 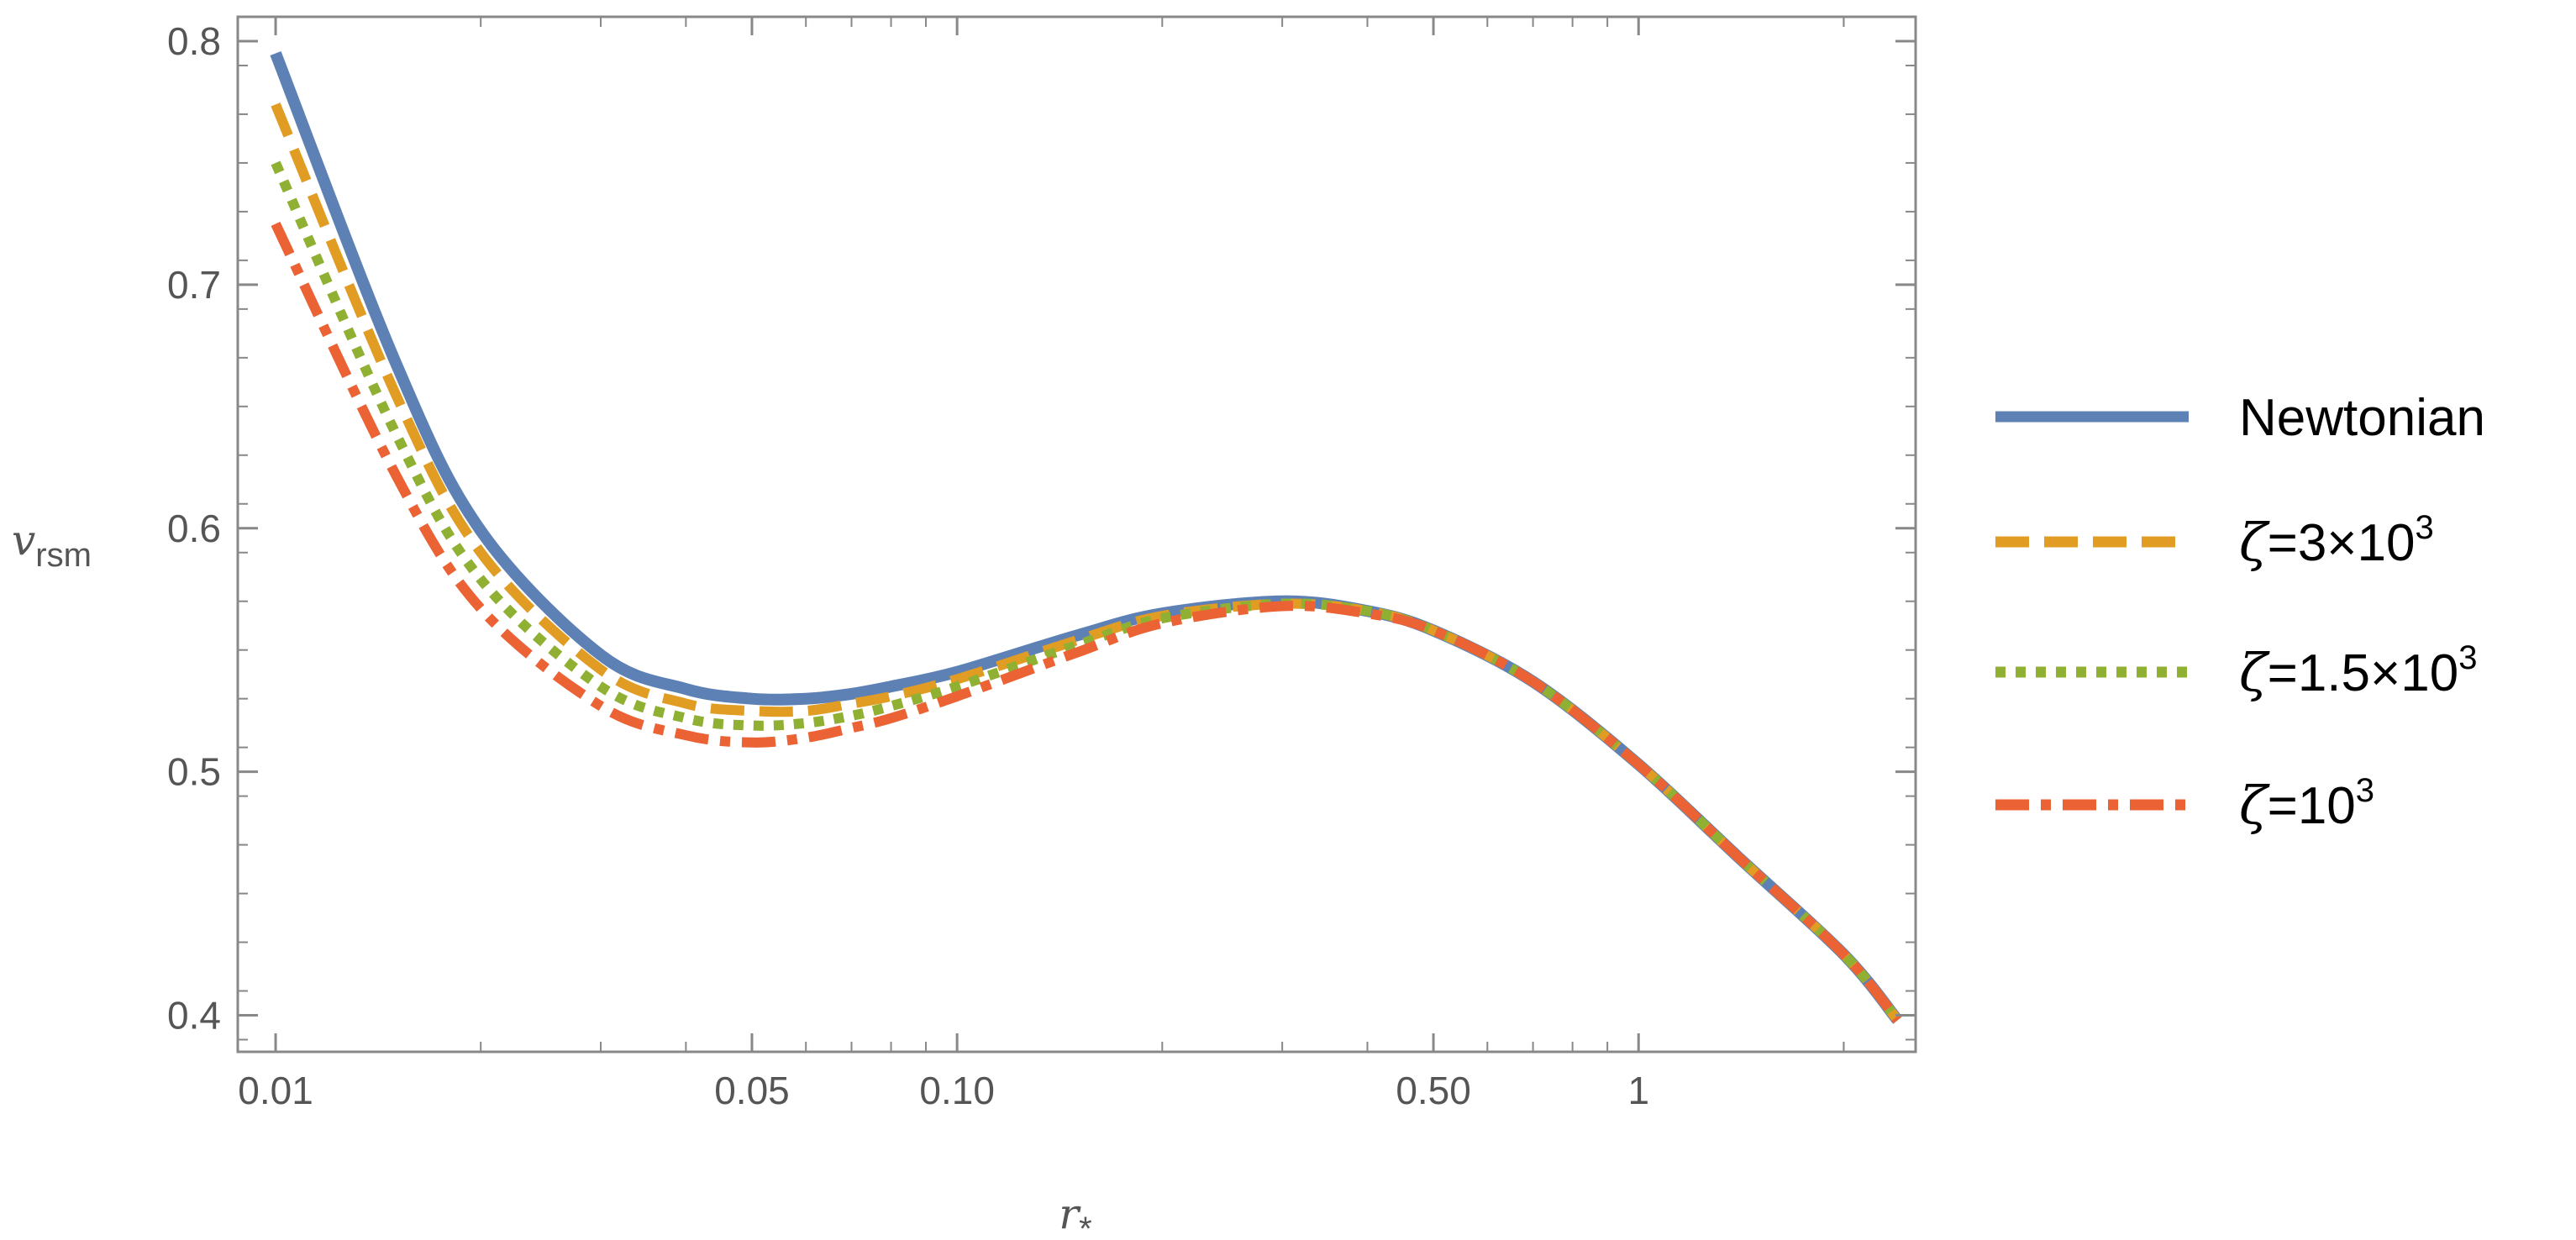 I want to click on legend-label-zeta-1p5e3: ζ=1.5×103, so click(x=2358, y=671).